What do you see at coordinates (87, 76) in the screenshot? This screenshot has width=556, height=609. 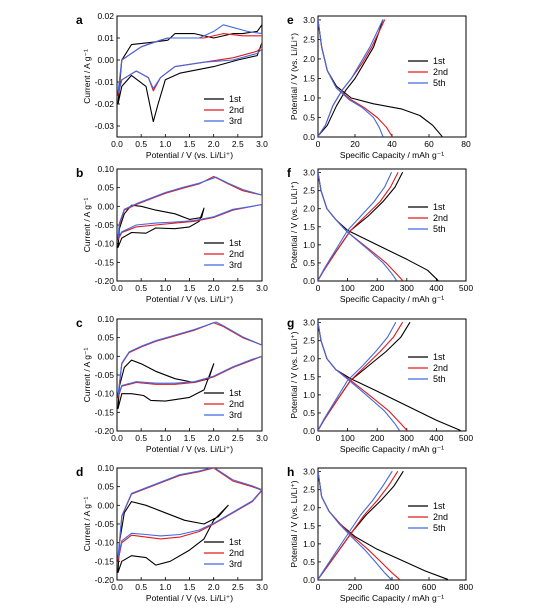 I see `y-axis-label: Current / A g⁻¹` at bounding box center [87, 76].